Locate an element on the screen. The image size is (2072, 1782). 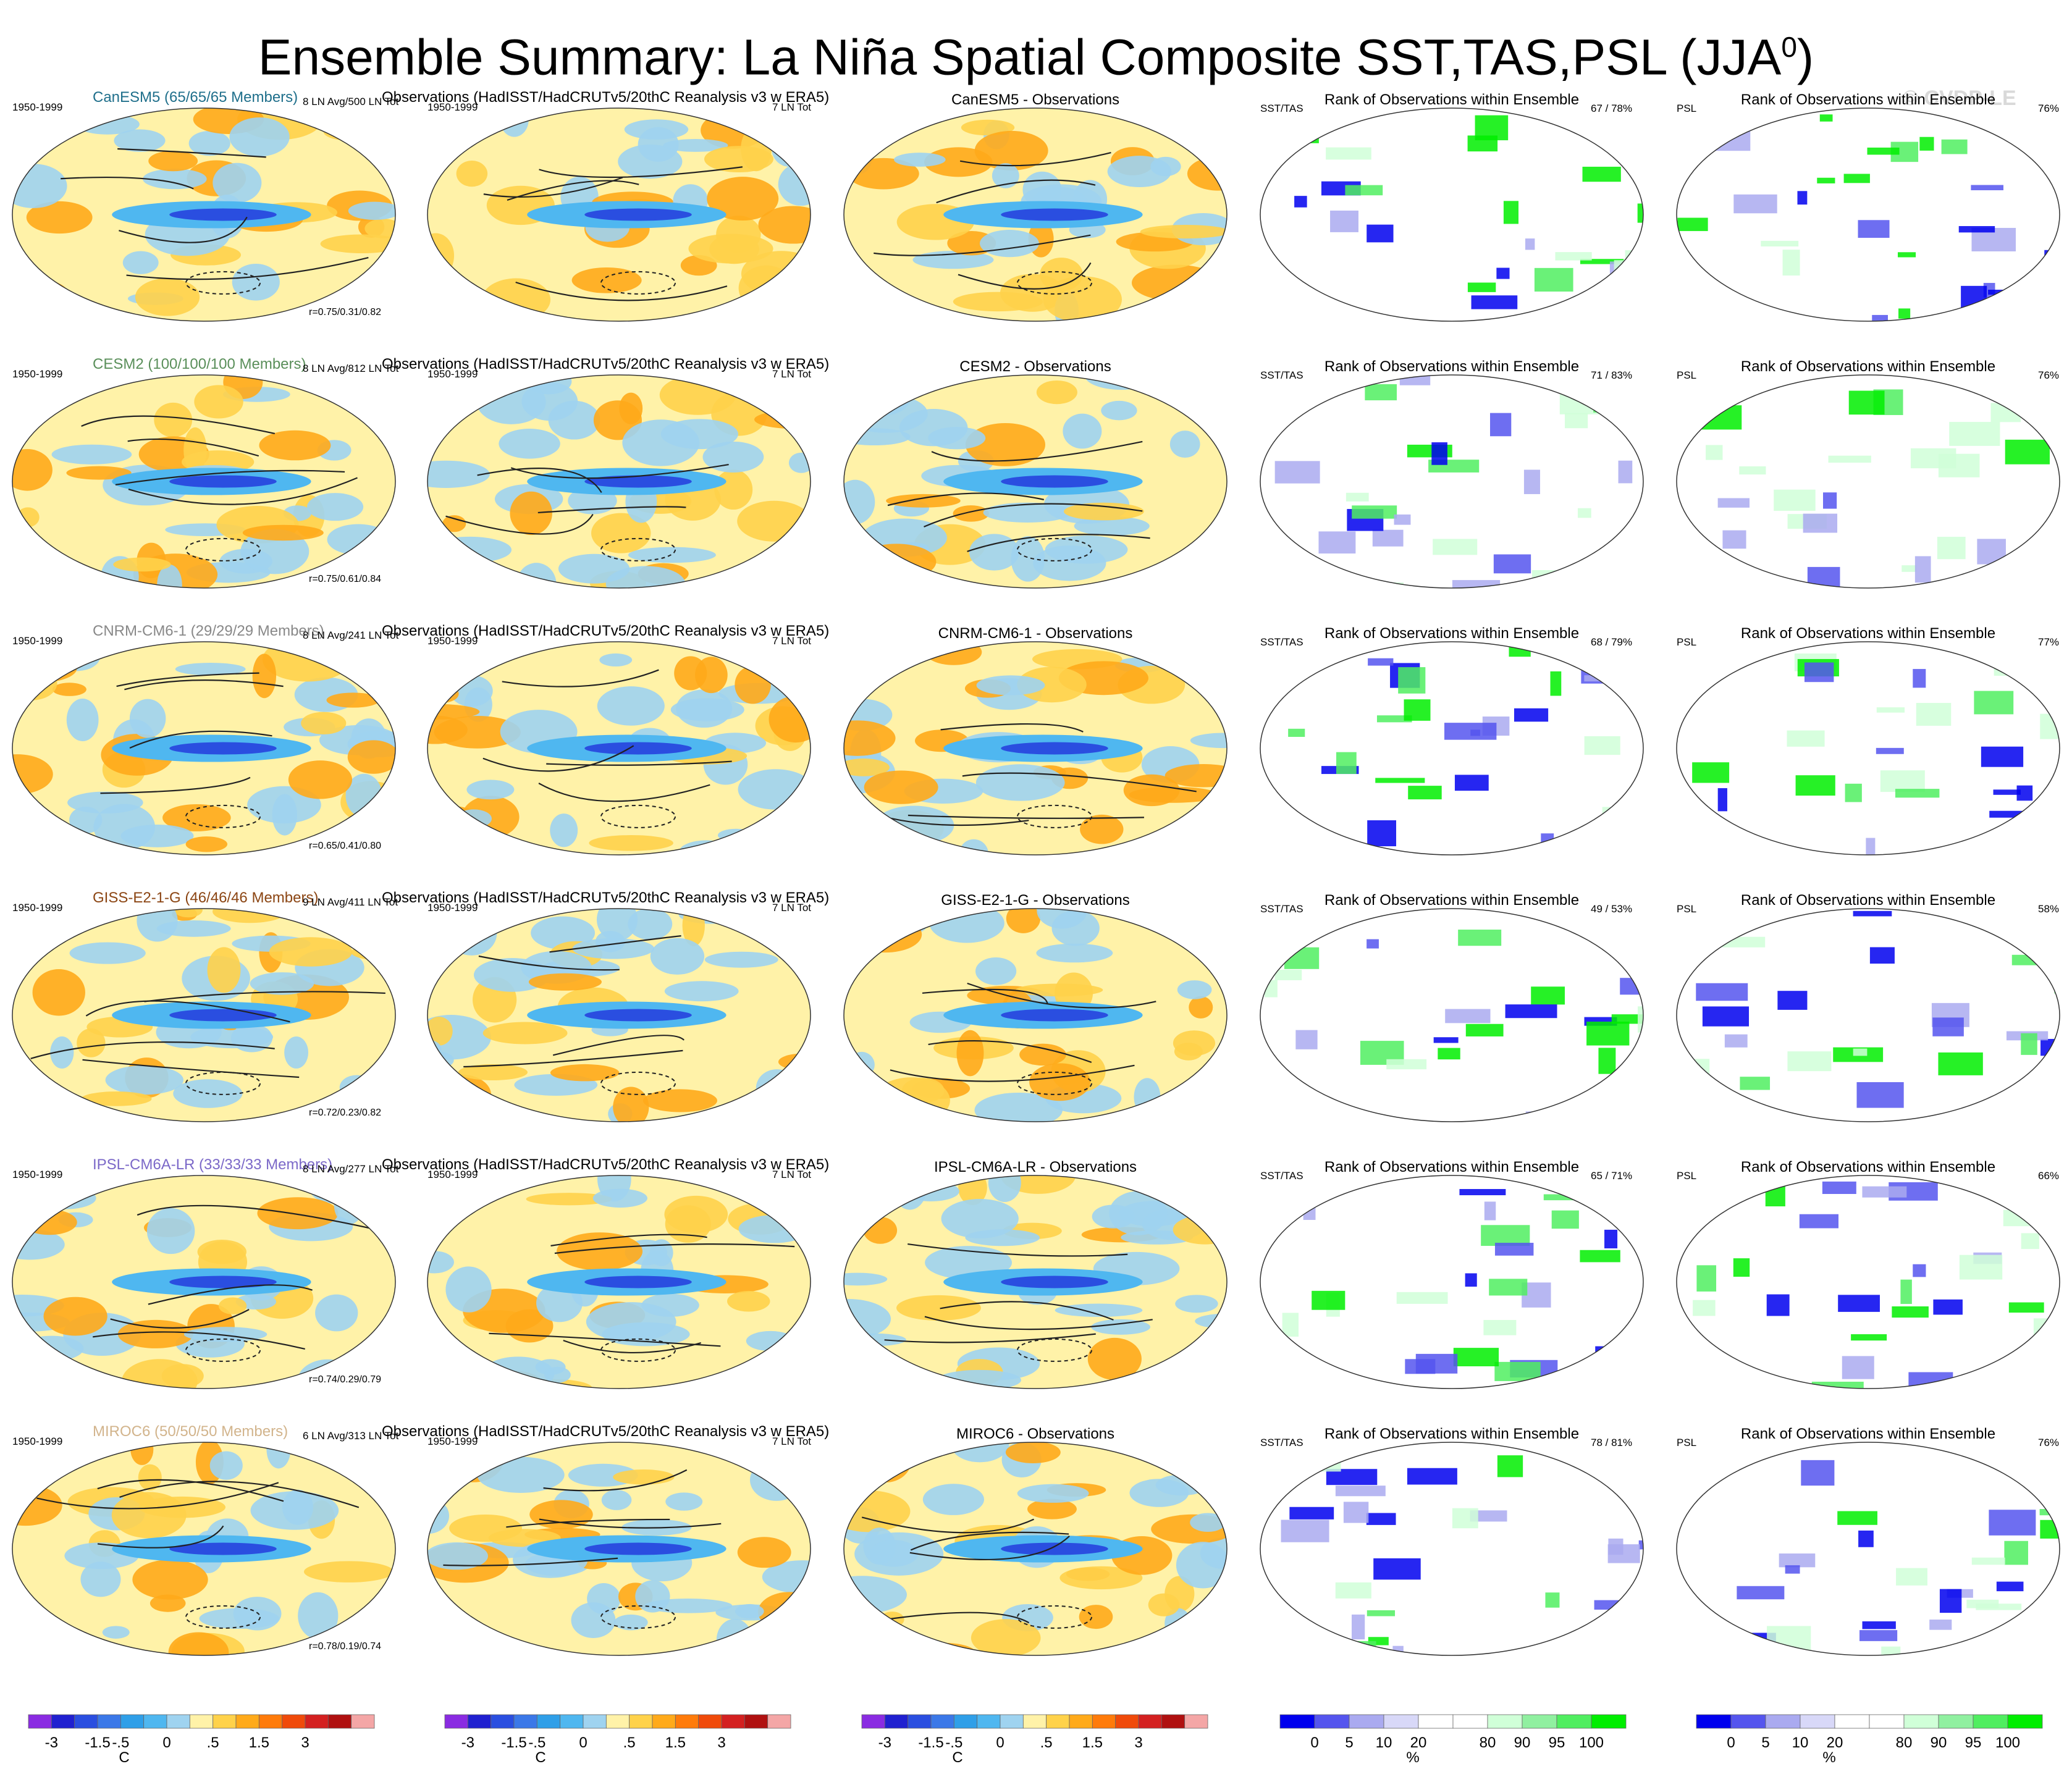
difference-title-4: IPSL-CM6A-LR - Observations is located at coordinates (1035, 1167).